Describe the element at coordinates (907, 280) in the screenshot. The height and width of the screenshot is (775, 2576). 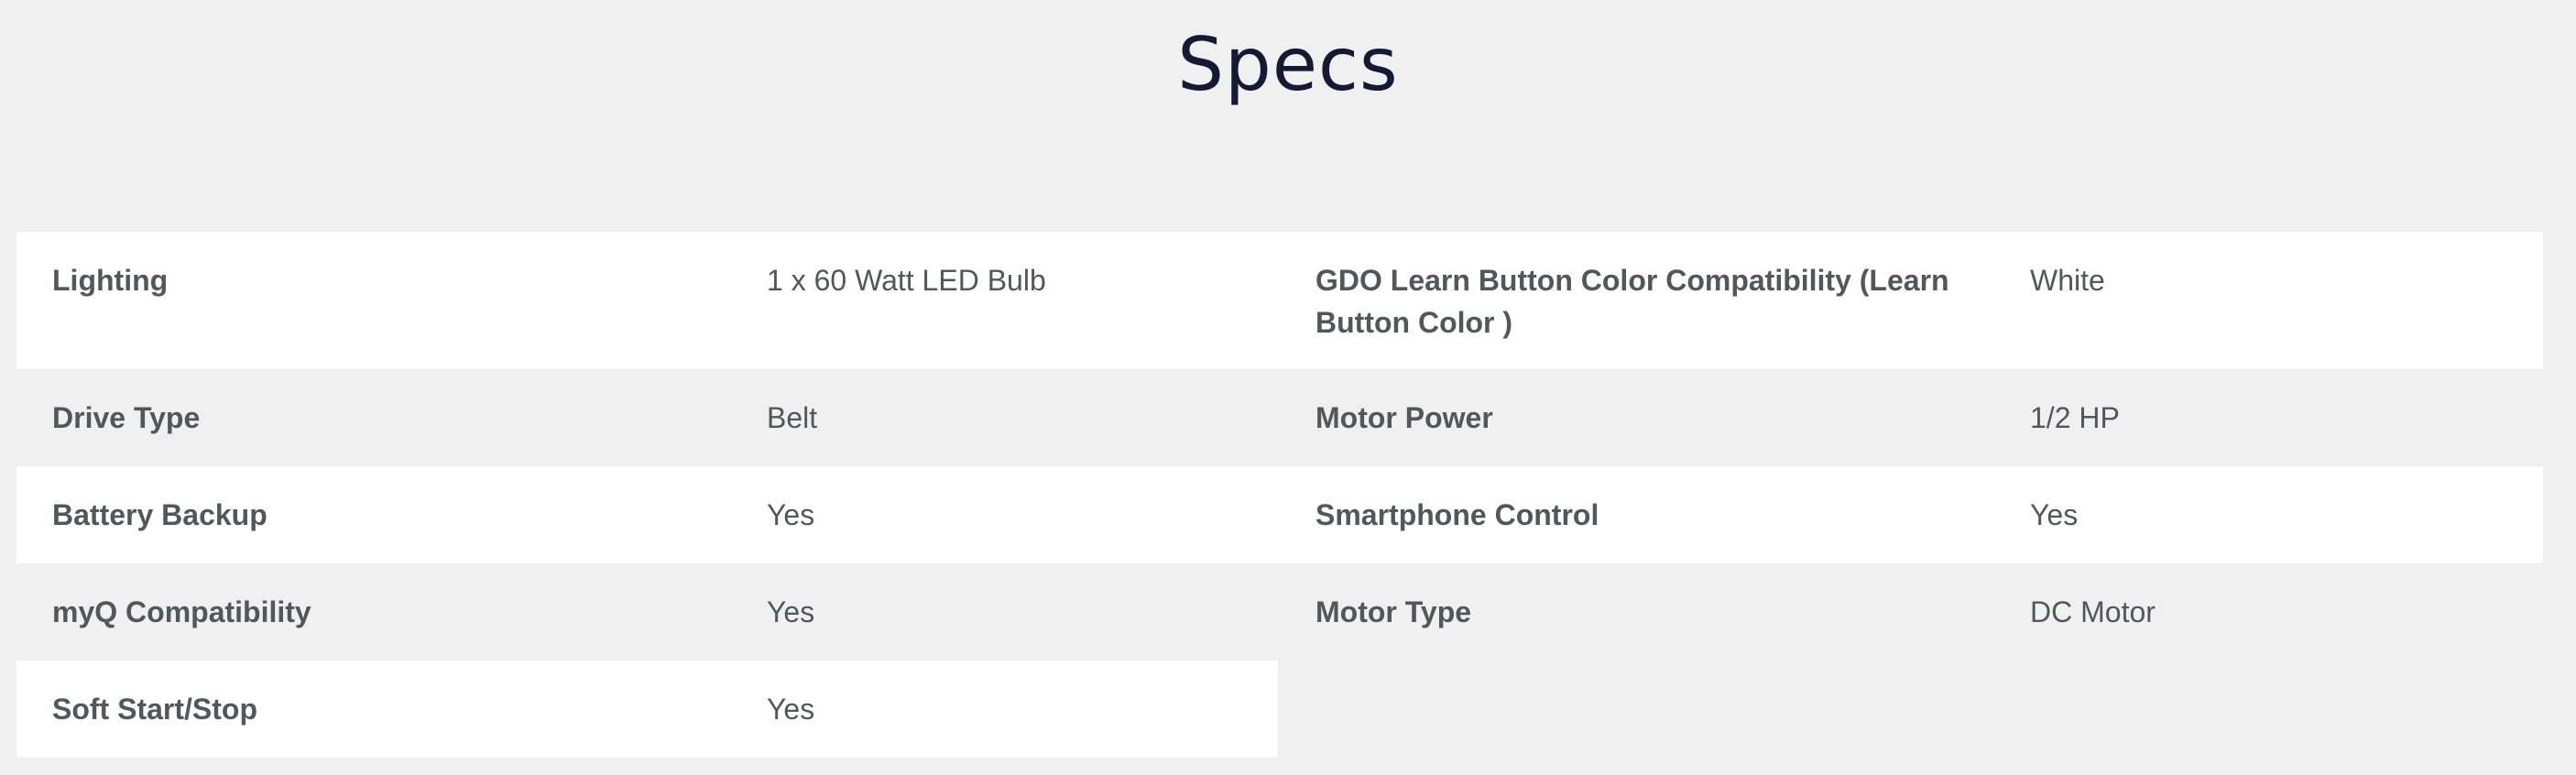
I see `spec-value: 1 x 60 Watt LED Bulb` at that location.